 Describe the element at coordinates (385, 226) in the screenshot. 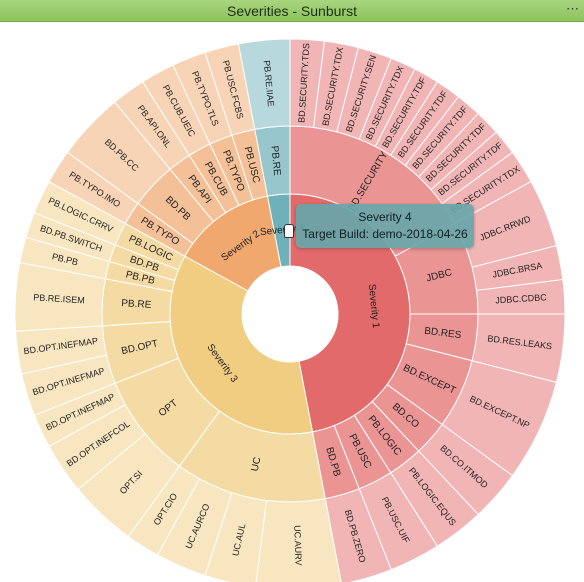

I see `chart-tooltip: Severity 4 Target Build: demo-2018-04-26` at that location.